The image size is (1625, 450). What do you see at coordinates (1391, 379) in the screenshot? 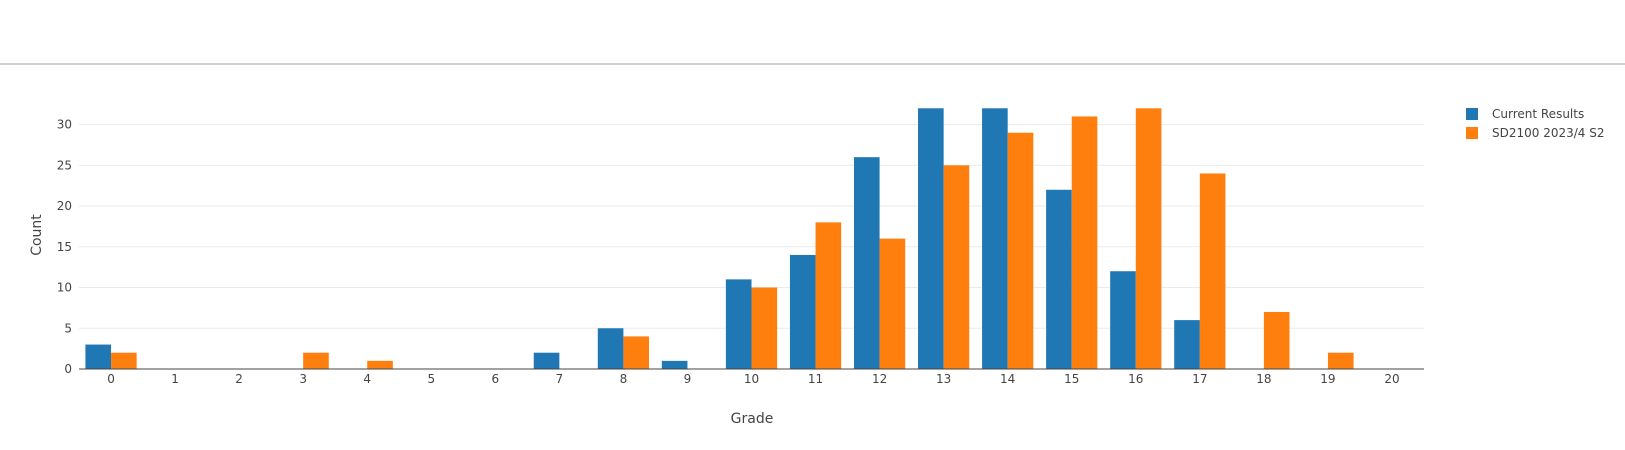
I see `x-tick-label: 20` at bounding box center [1391, 379].